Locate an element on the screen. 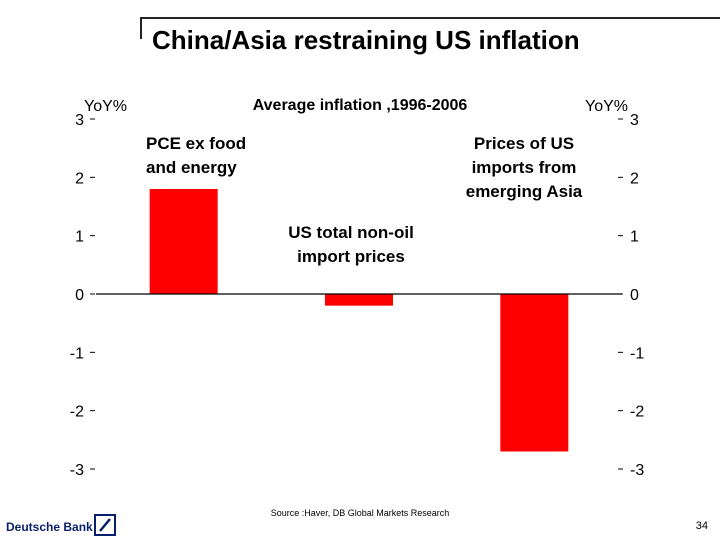 The image size is (720, 540). y-axis-label-right: YoY% is located at coordinates (606, 106).